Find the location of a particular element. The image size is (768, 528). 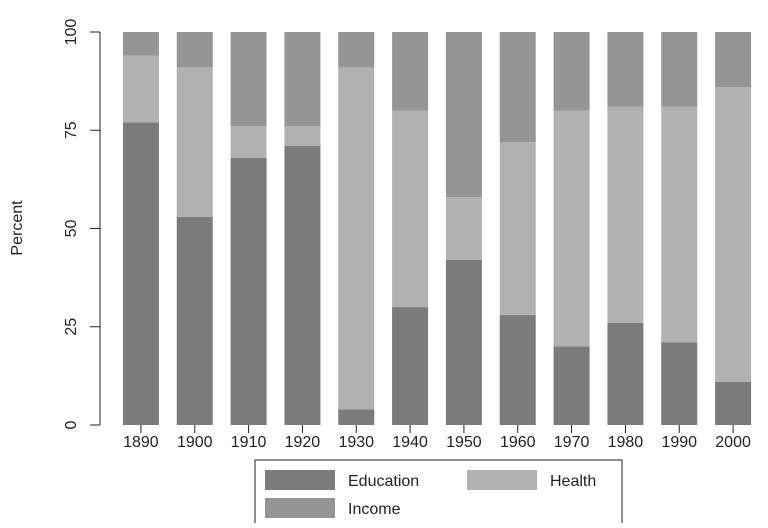

x-tick-label: 1960 is located at coordinates (518, 442).